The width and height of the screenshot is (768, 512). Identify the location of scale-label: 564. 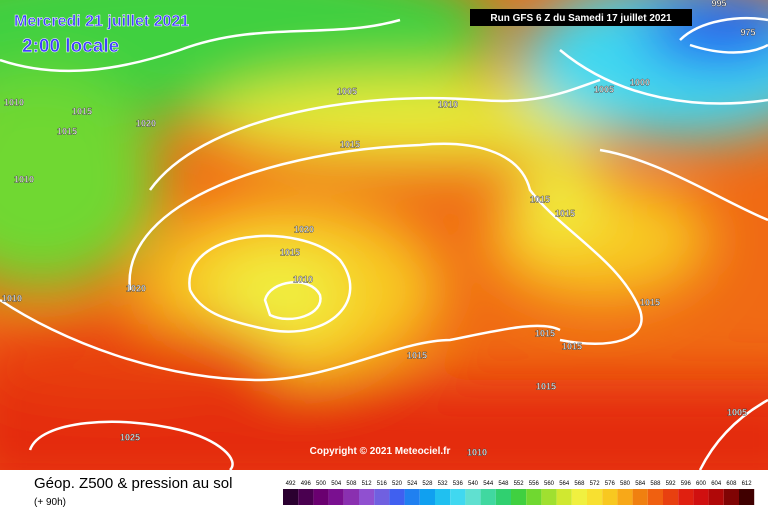
(564, 484).